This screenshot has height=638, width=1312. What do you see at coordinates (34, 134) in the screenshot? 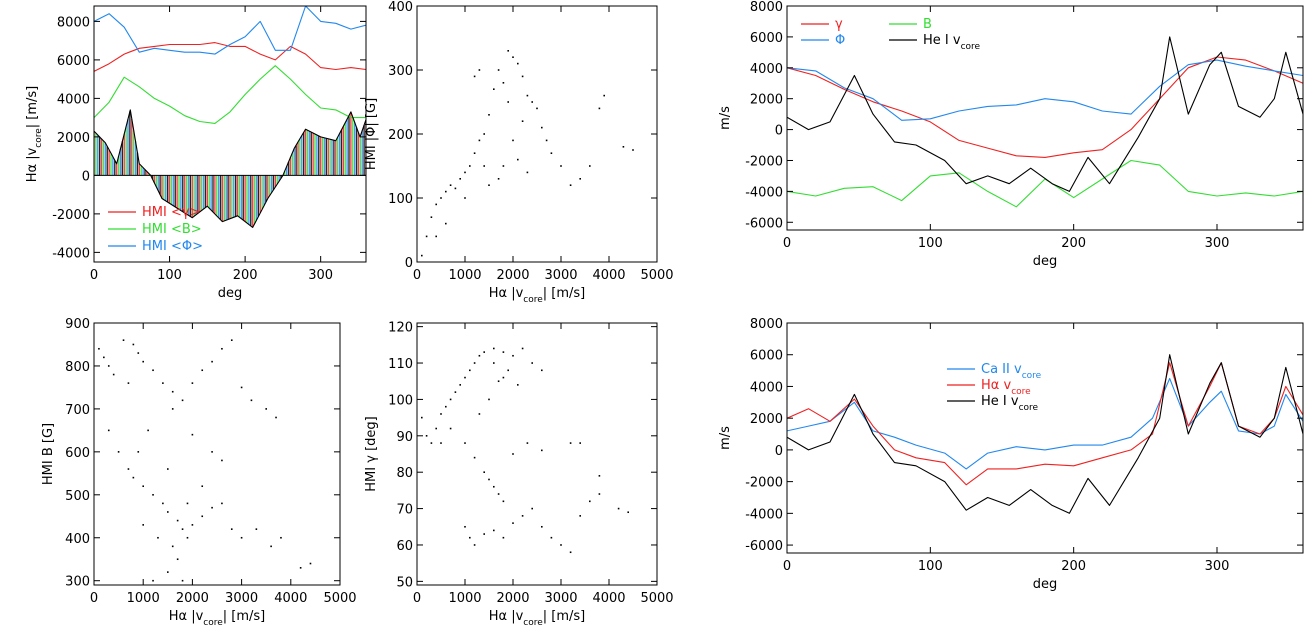
I see `y-axis-label: Hα |vcore| [m/s]` at bounding box center [34, 134].